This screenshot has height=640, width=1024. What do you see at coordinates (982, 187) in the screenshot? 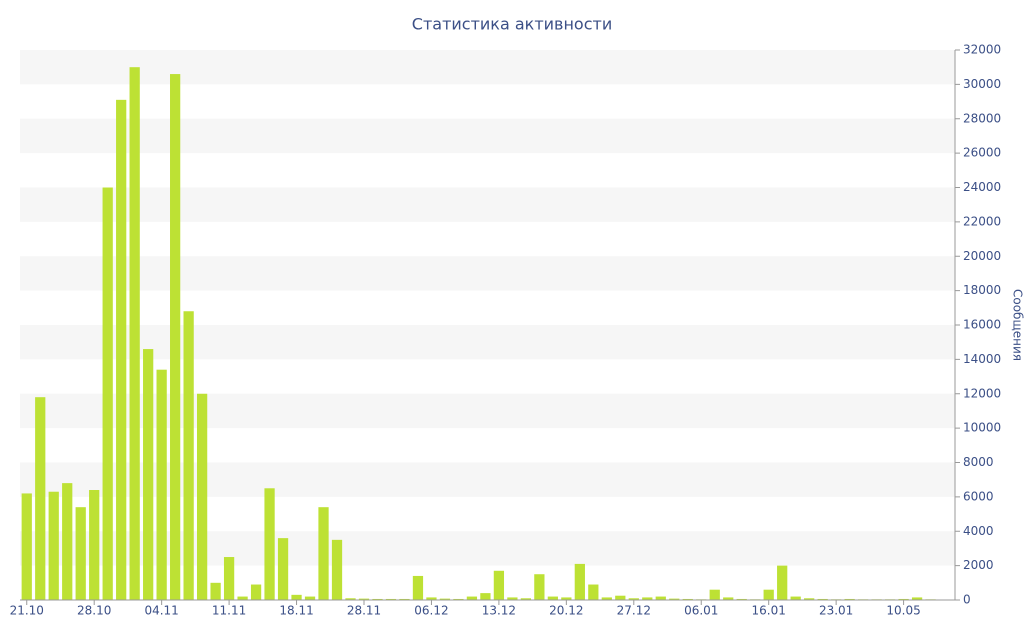
I see `y-tick-label: 24000` at bounding box center [982, 187].